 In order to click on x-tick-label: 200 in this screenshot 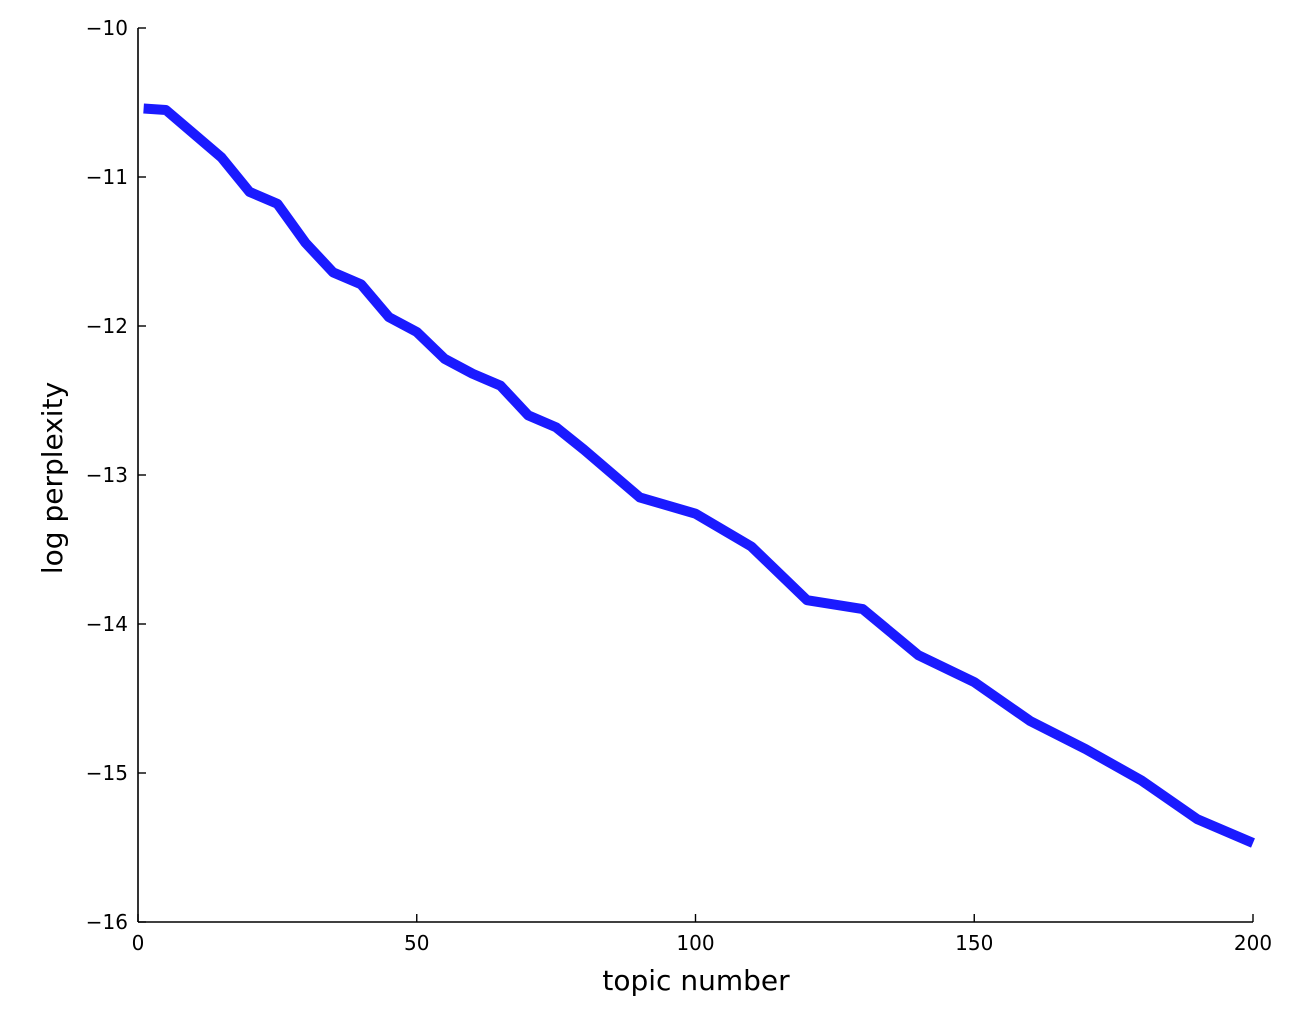, I will do `click(1253, 943)`.